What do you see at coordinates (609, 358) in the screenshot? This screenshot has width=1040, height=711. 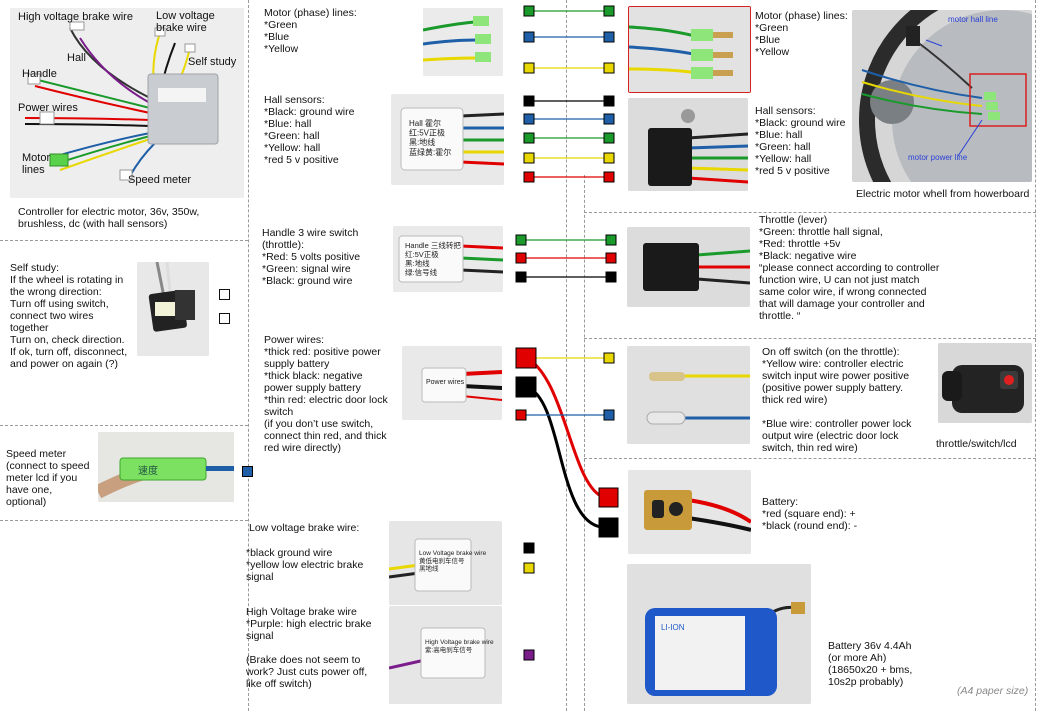 I see `terminal-onoff-yellow` at bounding box center [609, 358].